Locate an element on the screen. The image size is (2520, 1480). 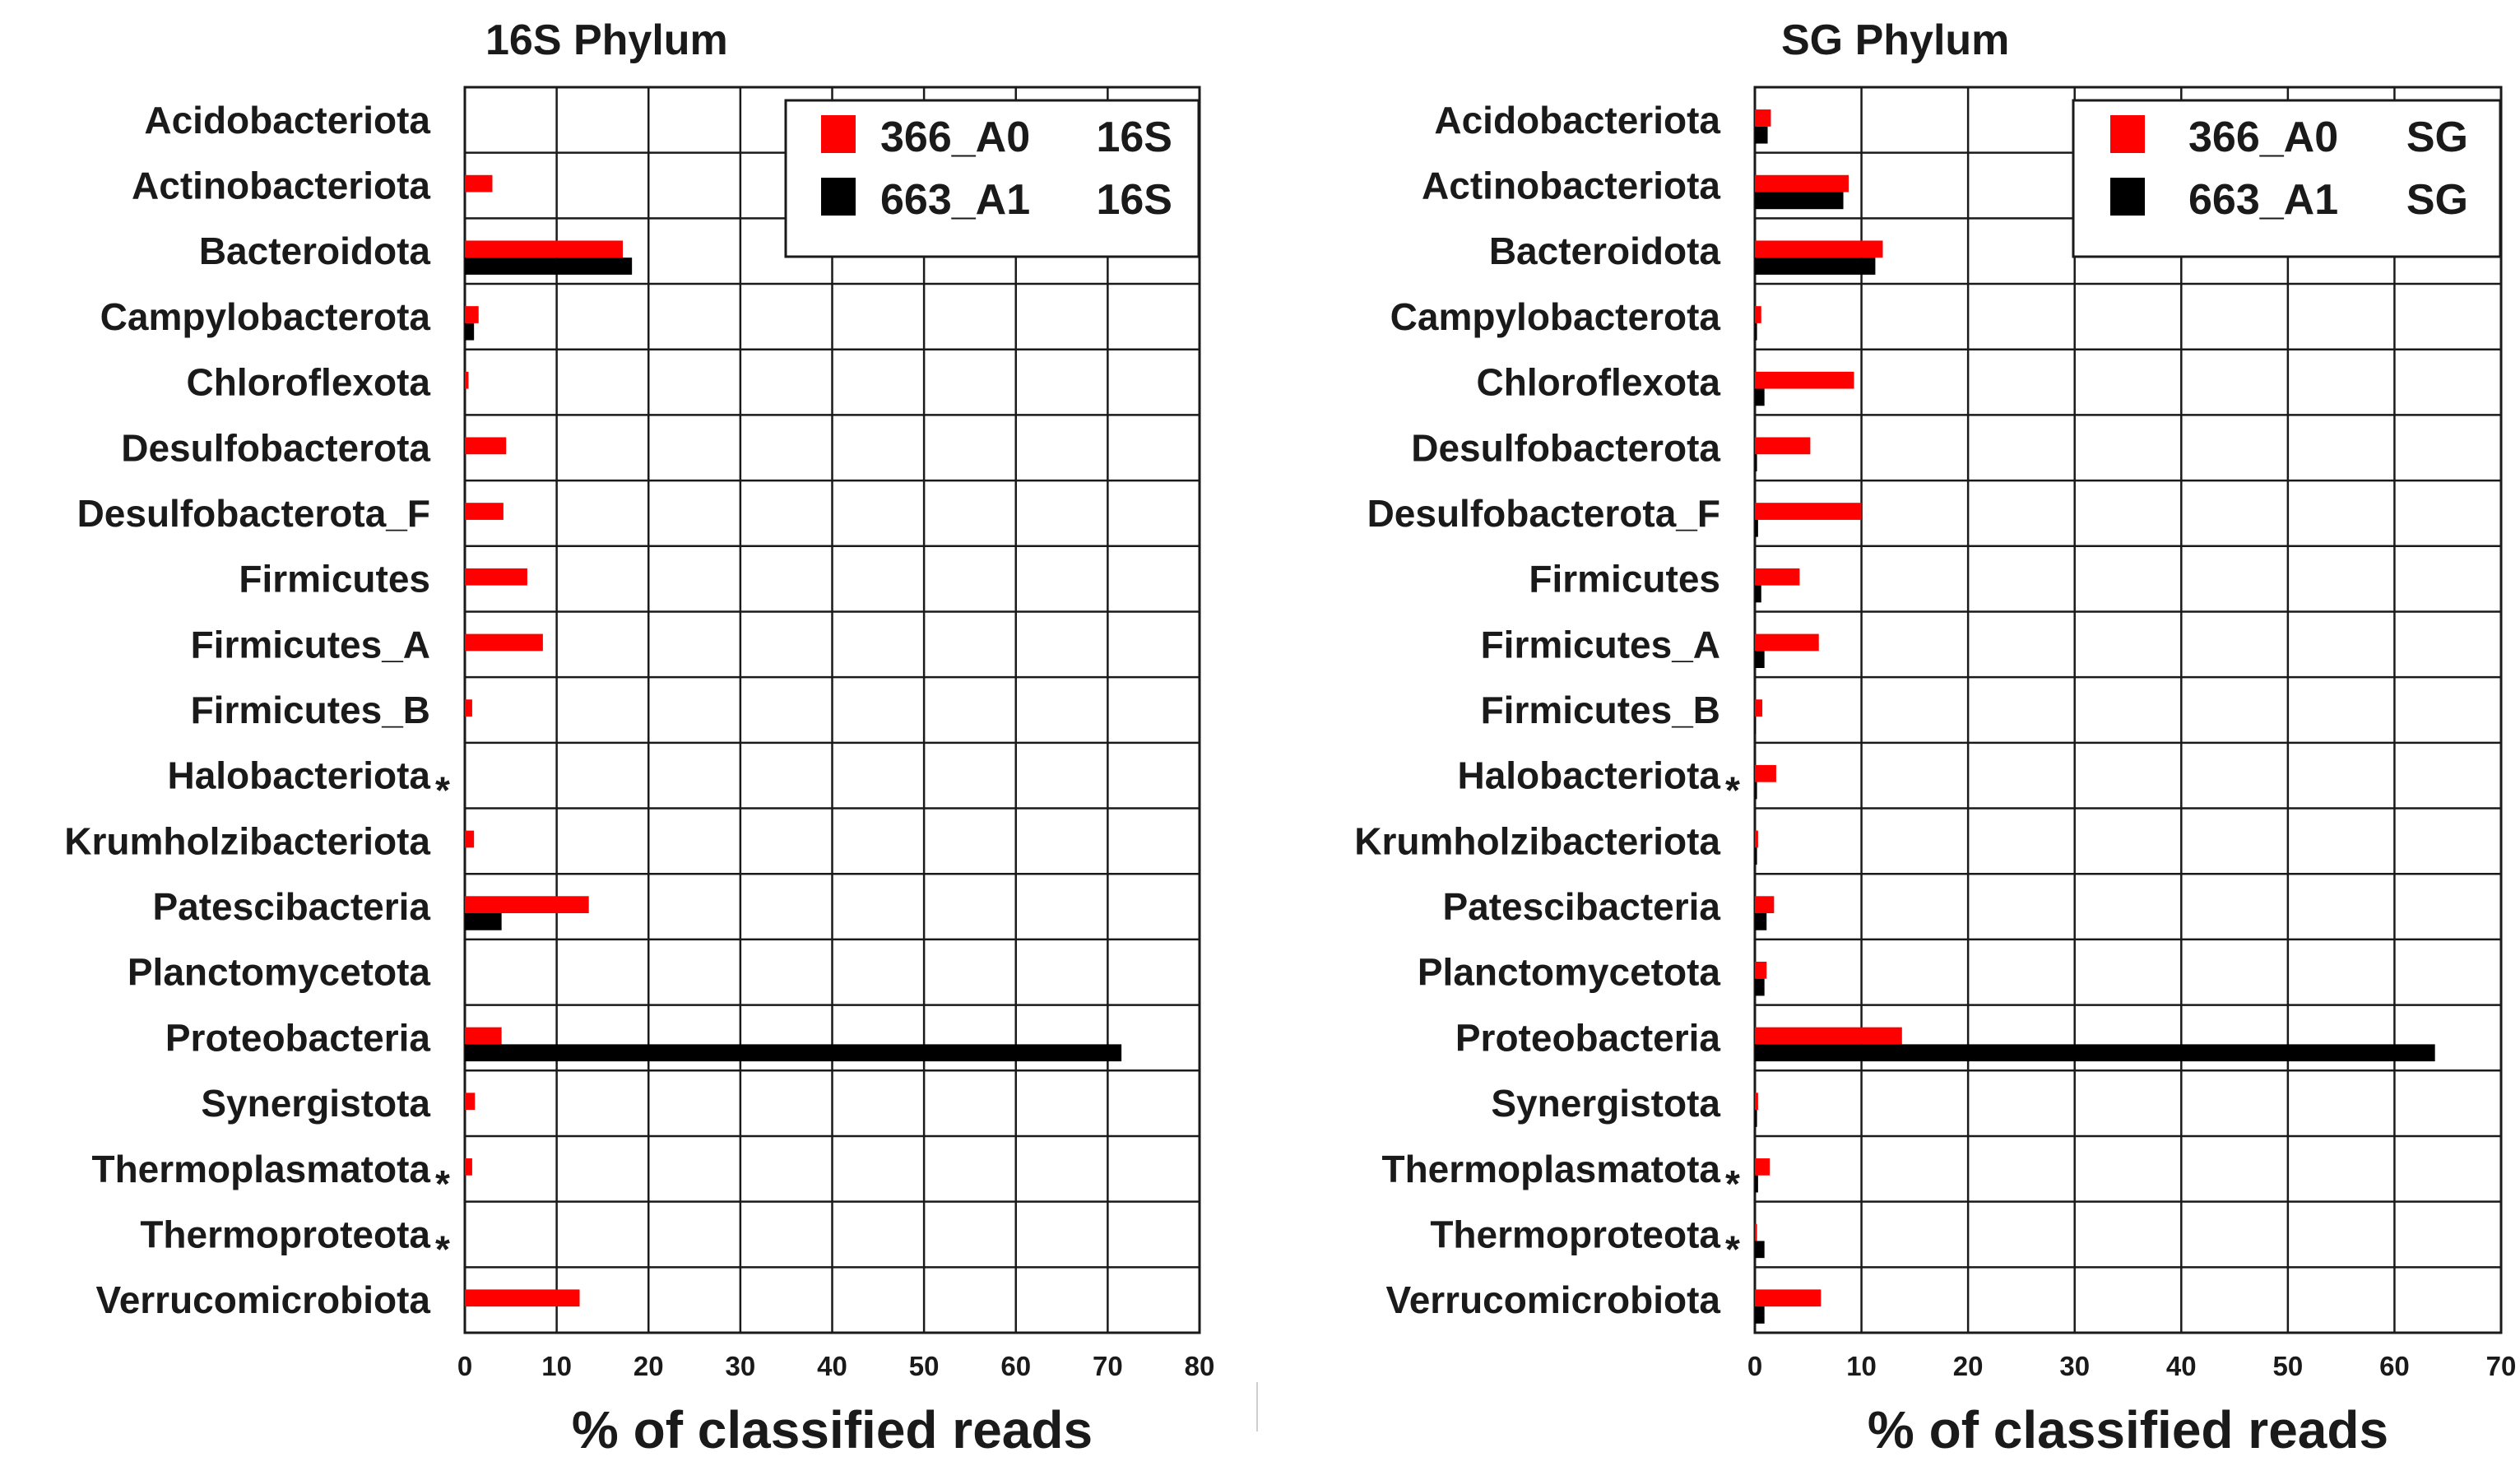
bar-663-a1-halobacteriota is located at coordinates (1756, 791).